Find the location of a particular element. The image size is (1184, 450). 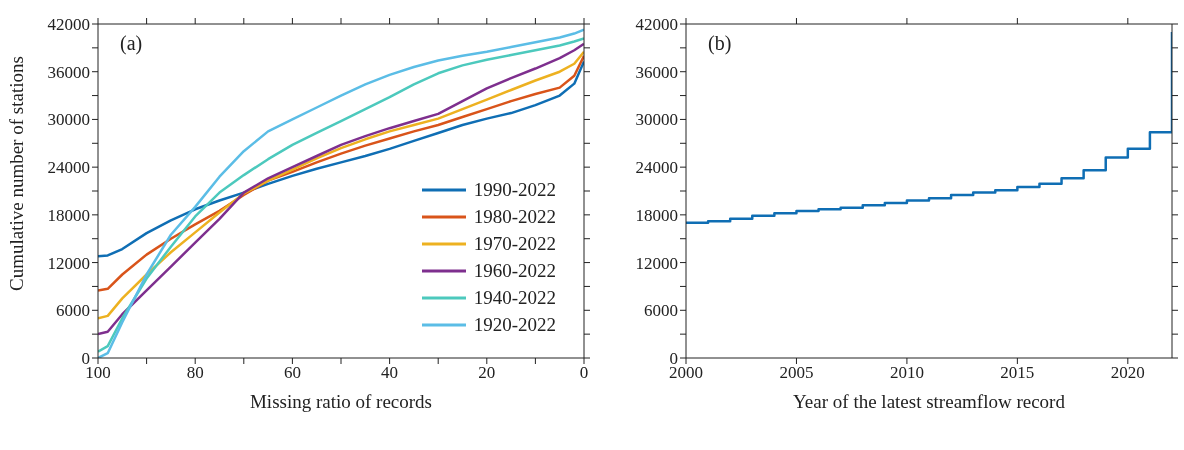

y-axis-title: Cumulative number of stations is located at coordinates (16, 173).